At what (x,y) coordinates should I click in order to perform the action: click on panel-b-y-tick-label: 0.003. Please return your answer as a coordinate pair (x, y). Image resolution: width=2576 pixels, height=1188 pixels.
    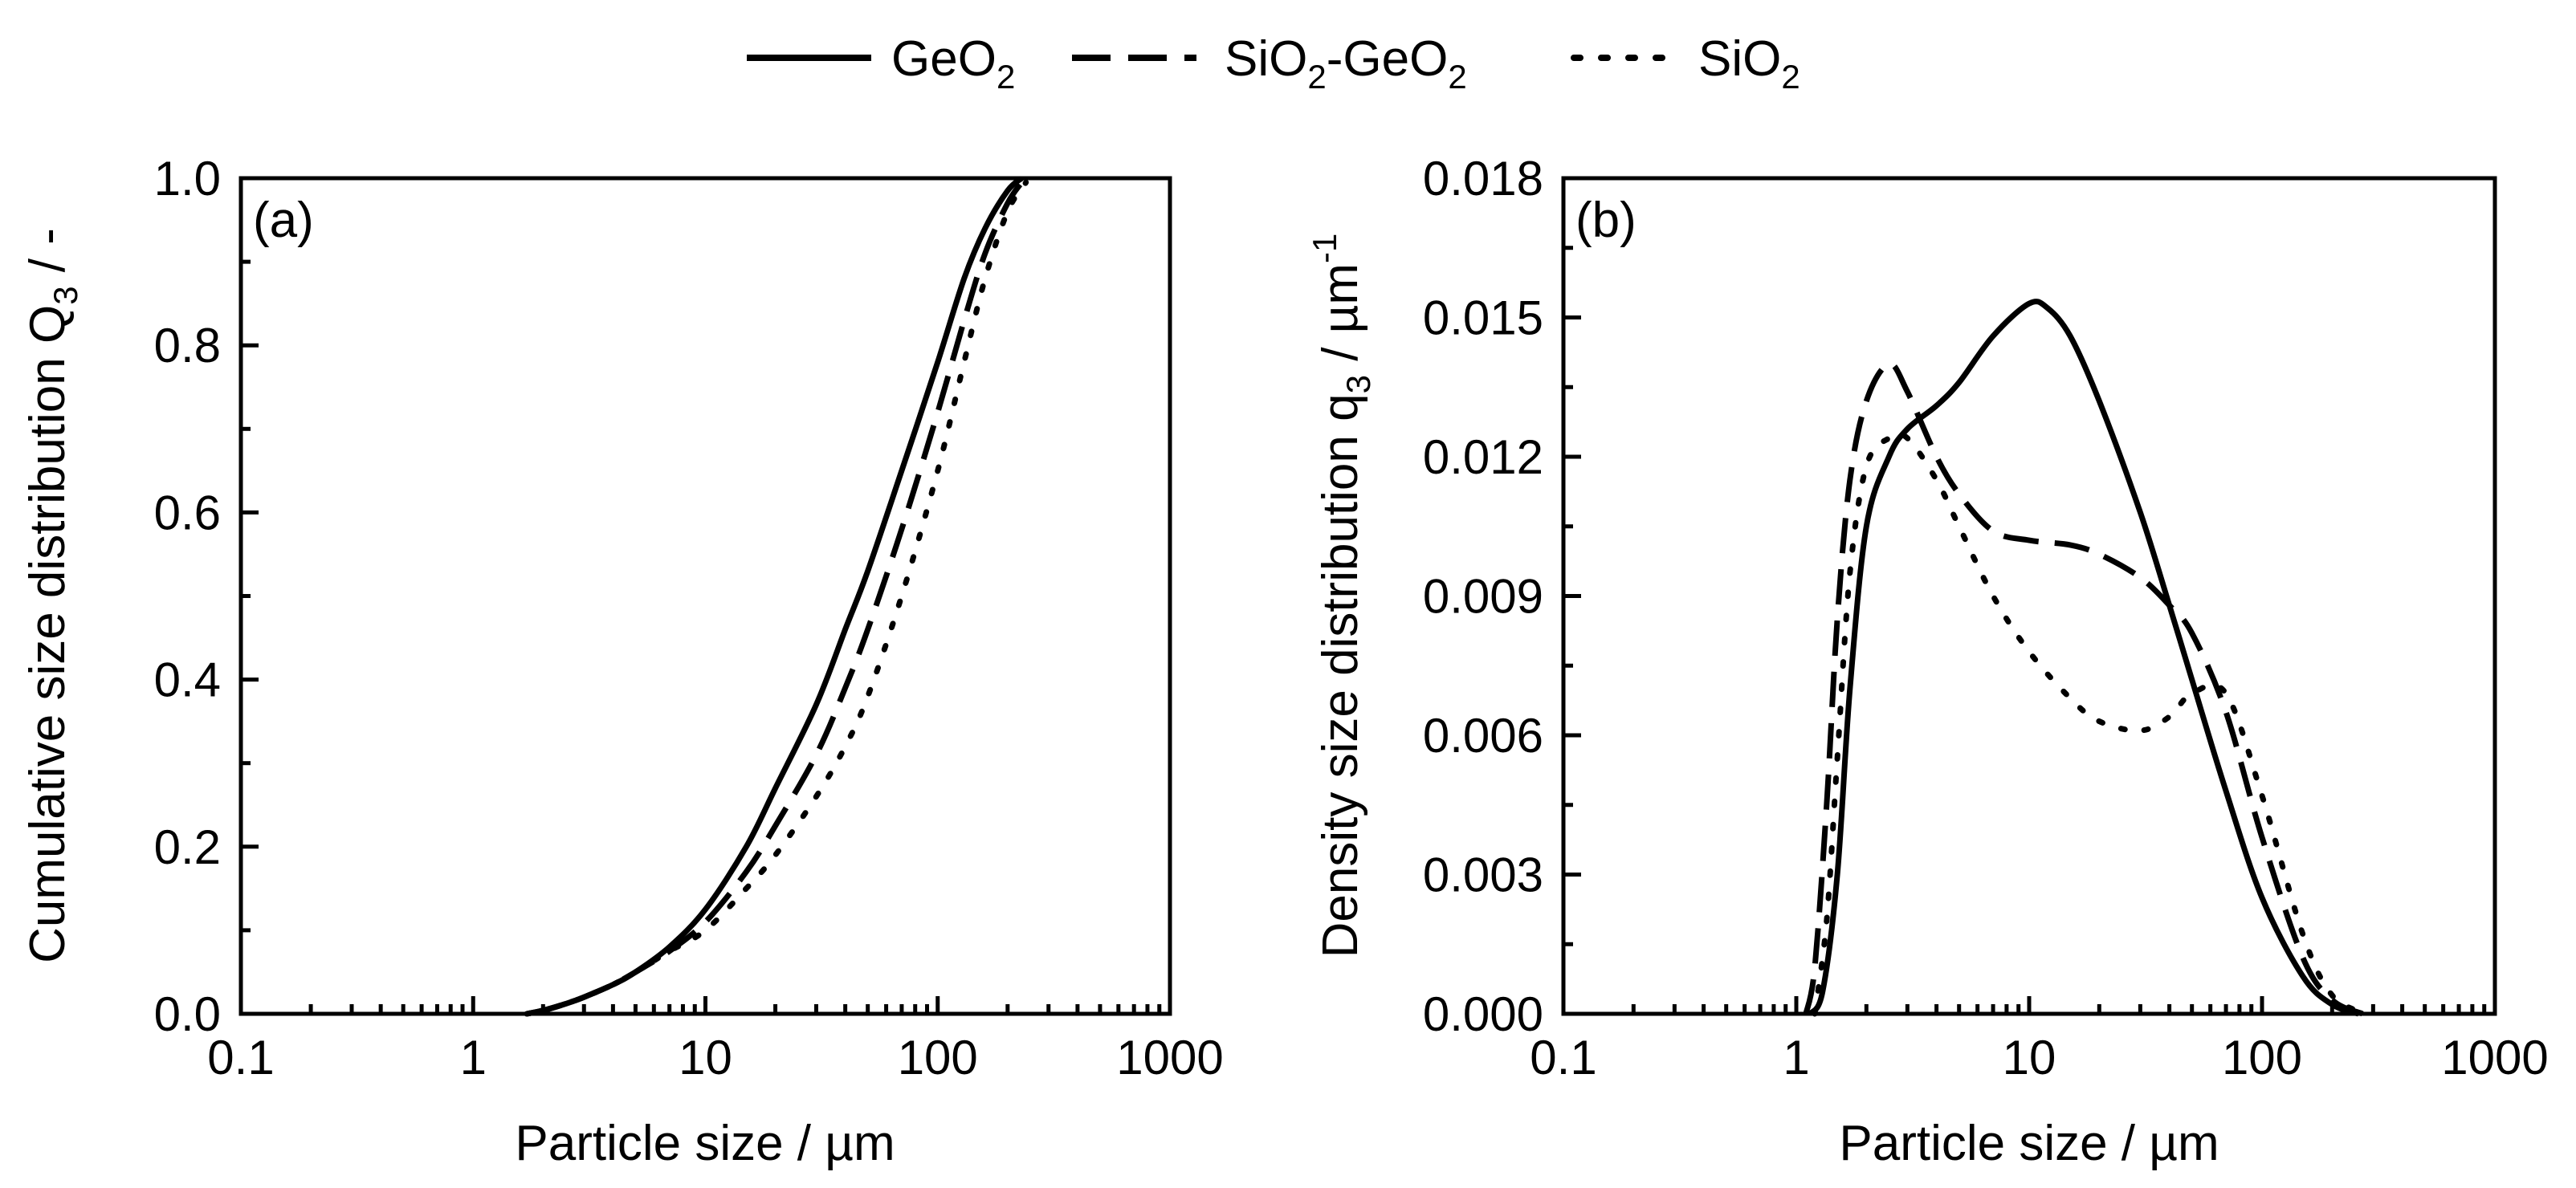
    Looking at the image, I should click on (1483, 875).